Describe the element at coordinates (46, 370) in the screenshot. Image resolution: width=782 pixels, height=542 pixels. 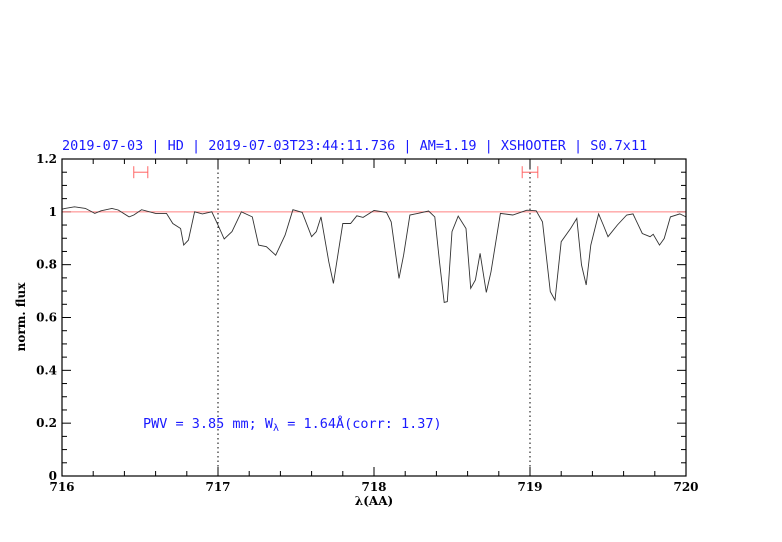
I see `y-tick-label: 0.4` at that location.